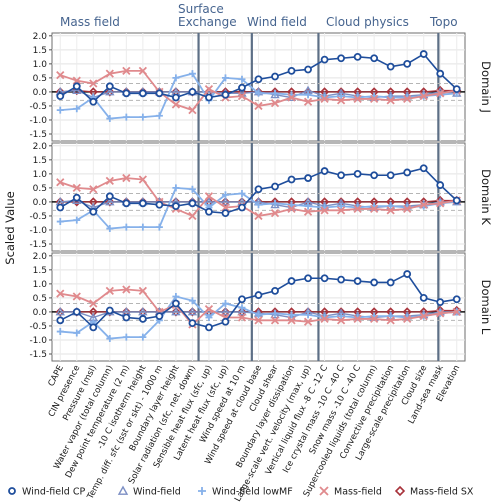 The image size is (500, 503). I want to click on legend-marker, so click(12, 491).